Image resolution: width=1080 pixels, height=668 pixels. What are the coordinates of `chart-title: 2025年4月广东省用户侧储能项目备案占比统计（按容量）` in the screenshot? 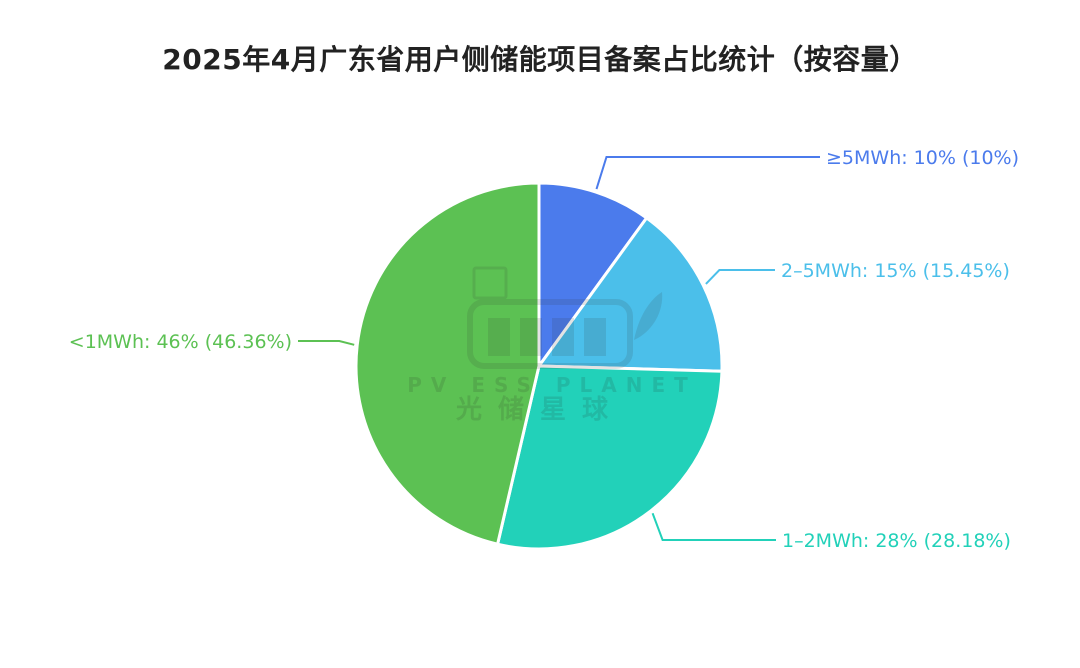 It's located at (540, 59).